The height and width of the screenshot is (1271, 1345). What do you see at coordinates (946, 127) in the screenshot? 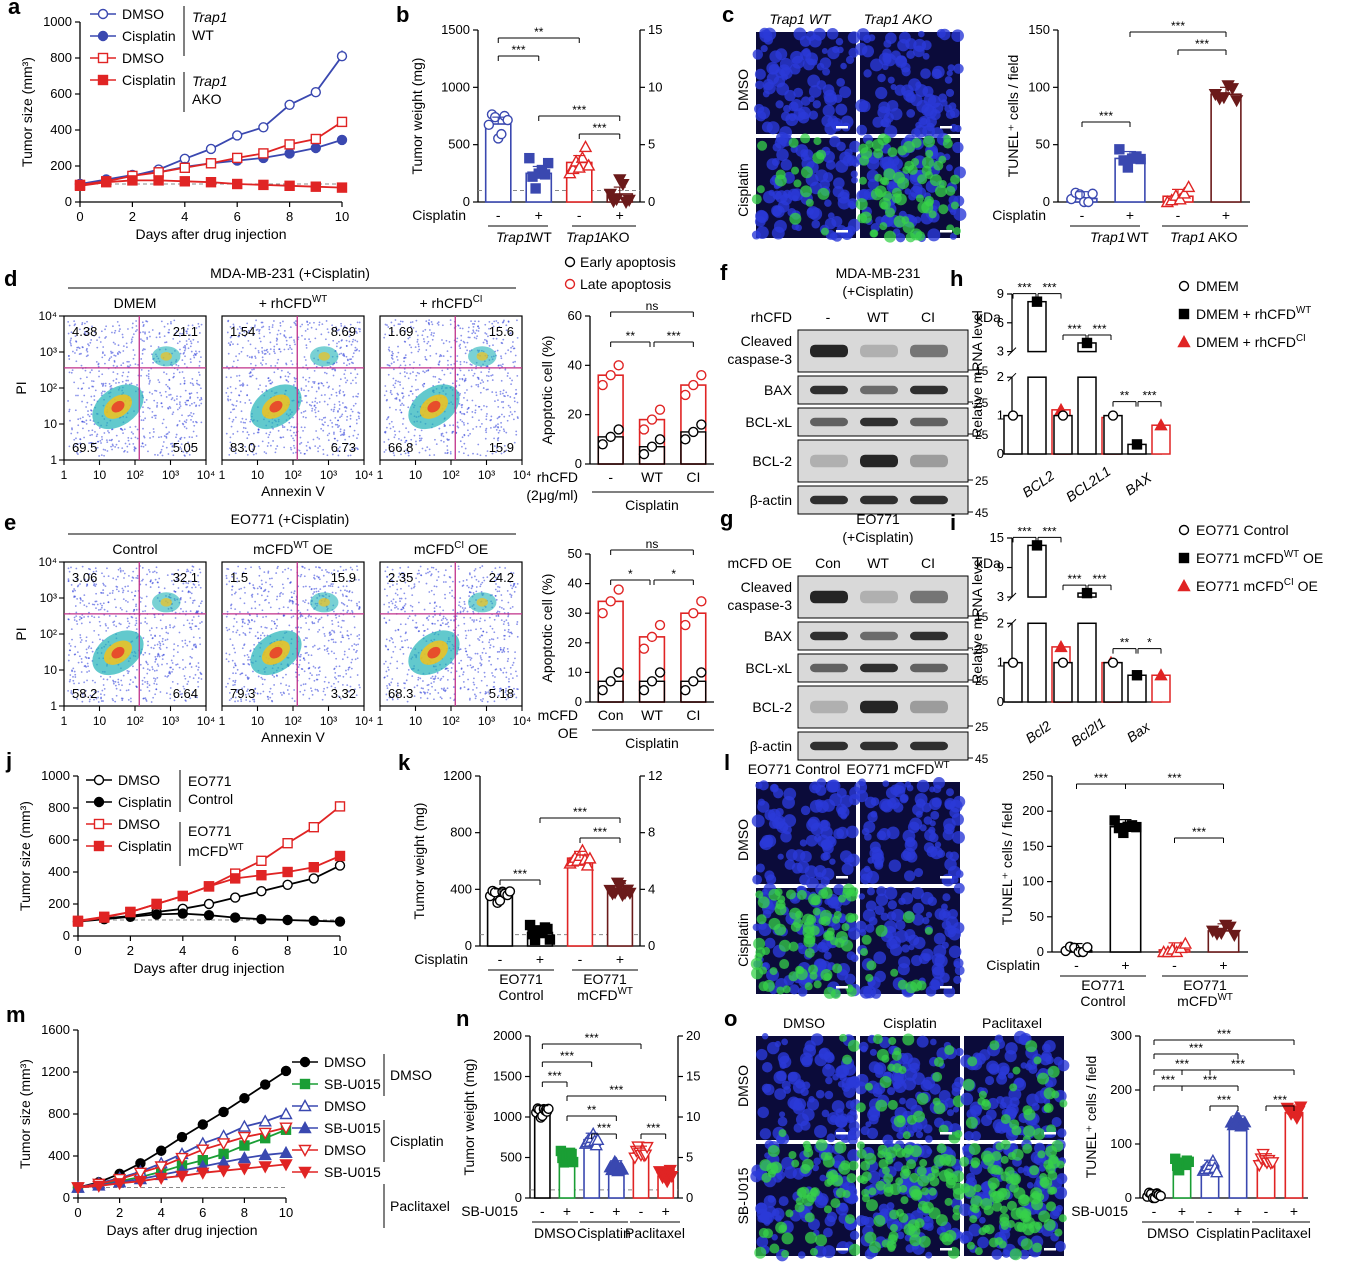
I see `scale-bar` at bounding box center [946, 127].